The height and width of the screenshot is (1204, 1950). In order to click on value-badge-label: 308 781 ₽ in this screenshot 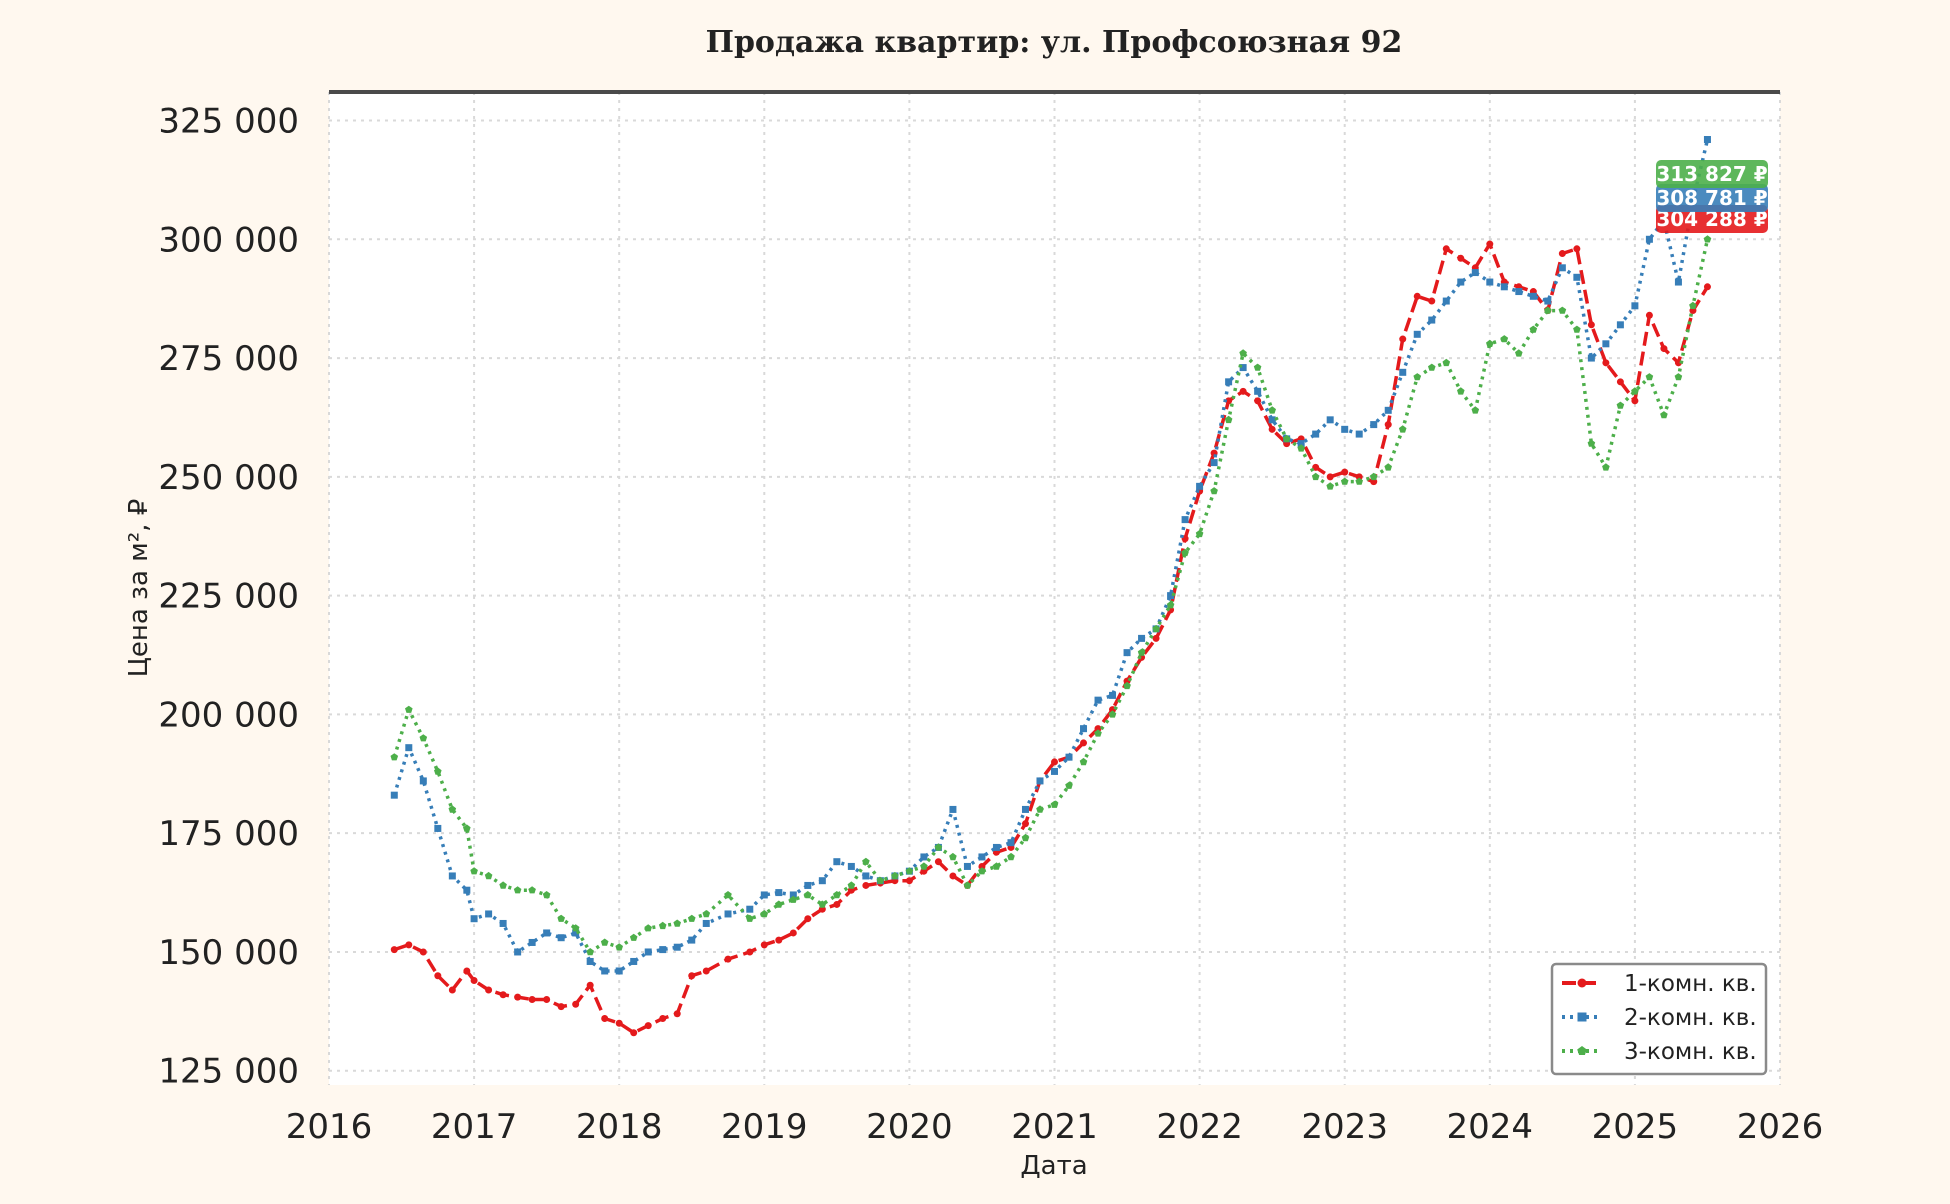, I will do `click(1711, 198)`.